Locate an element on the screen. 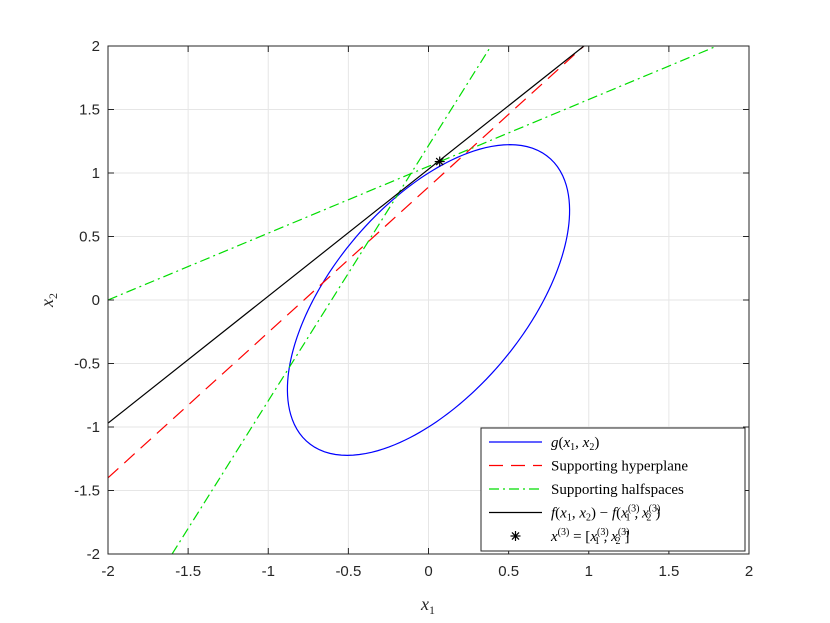  y-tick-label: -1 is located at coordinates (93, 427).